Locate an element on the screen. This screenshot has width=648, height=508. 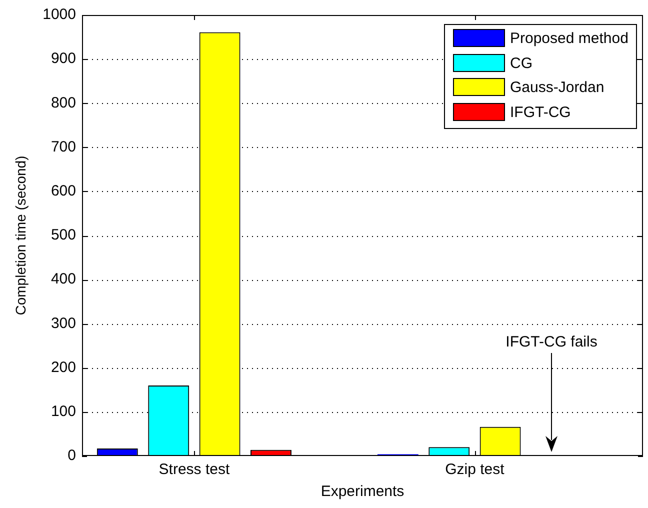
y-tick-label: 500 is located at coordinates (63, 235).